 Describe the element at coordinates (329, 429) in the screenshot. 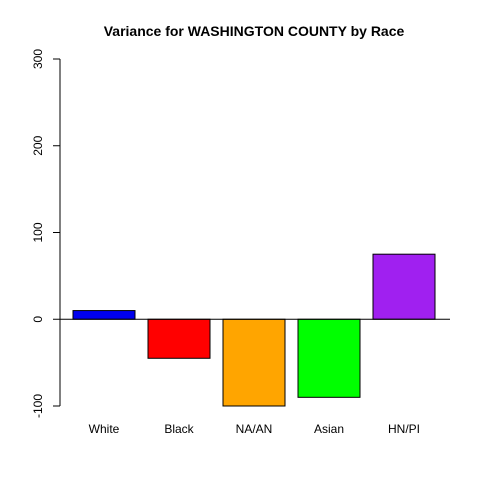

I see `x-category-label: Asian` at that location.